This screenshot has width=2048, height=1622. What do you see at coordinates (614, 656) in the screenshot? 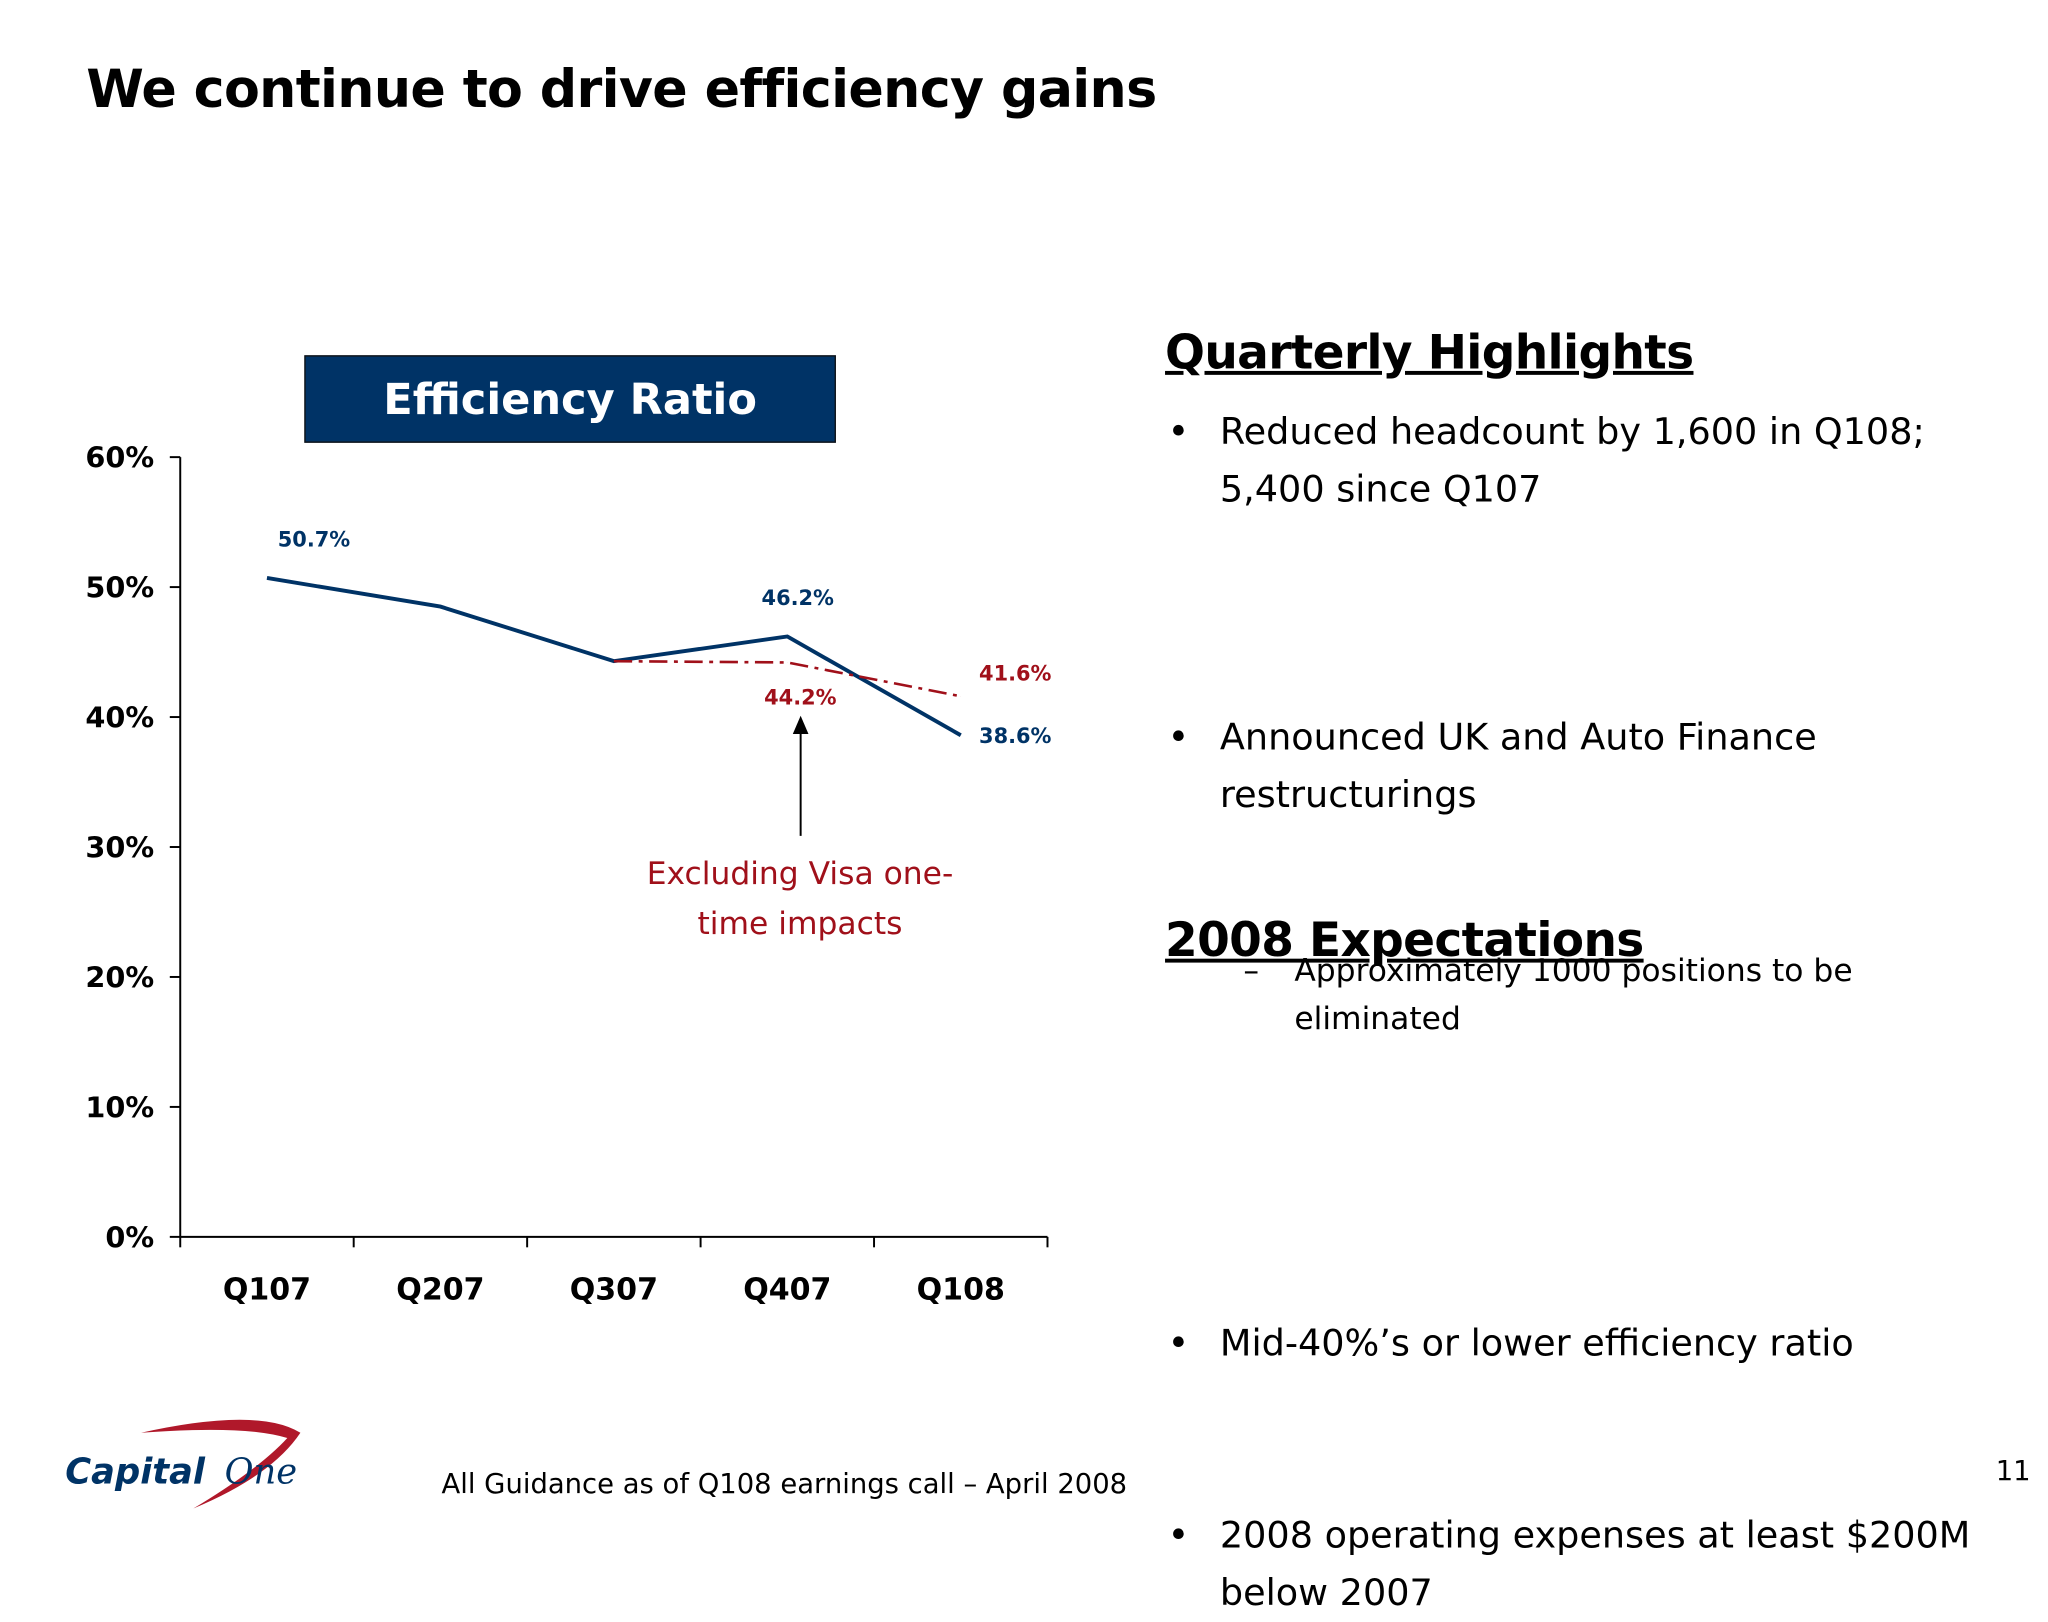
I see `efficiency-ratio-line` at bounding box center [614, 656].